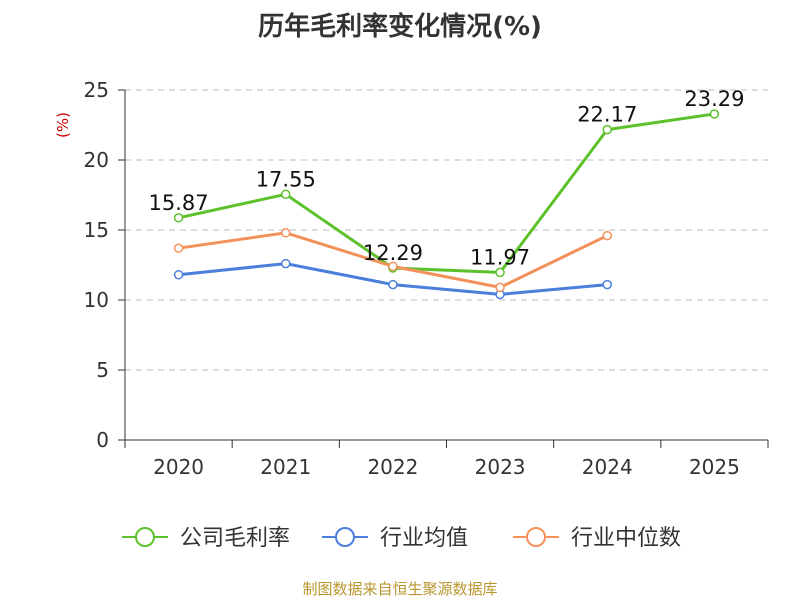 This screenshot has height=600, width=800. Describe the element at coordinates (400, 27) in the screenshot. I see `chart-title: 历年毛利率变化情况(%)` at that location.